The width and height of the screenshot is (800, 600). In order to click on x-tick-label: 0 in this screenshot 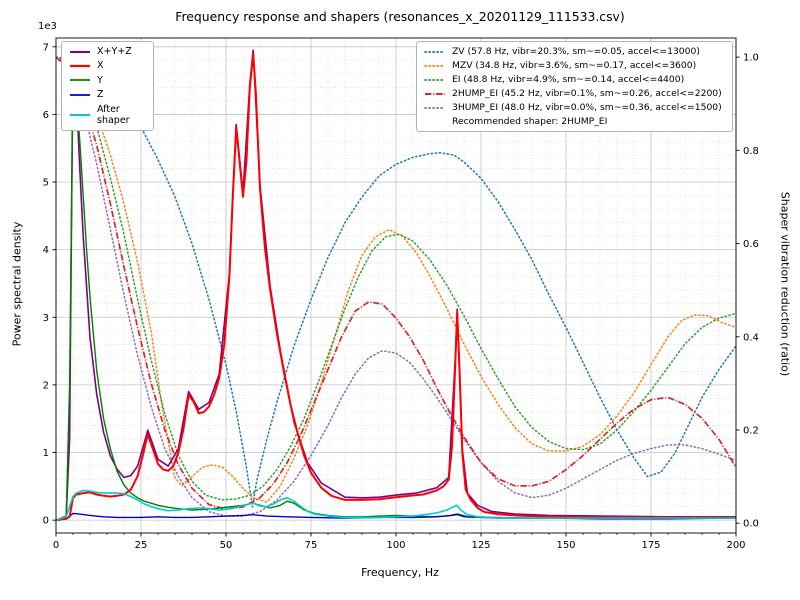, I will do `click(56, 545)`.